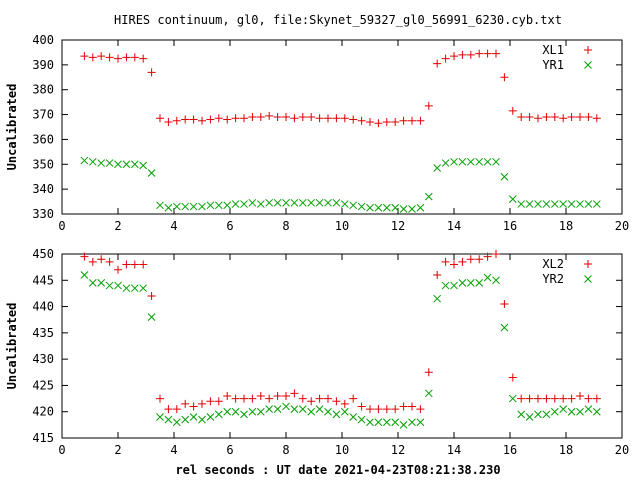  I want to click on x-tick-label: 18, so click(566, 226).